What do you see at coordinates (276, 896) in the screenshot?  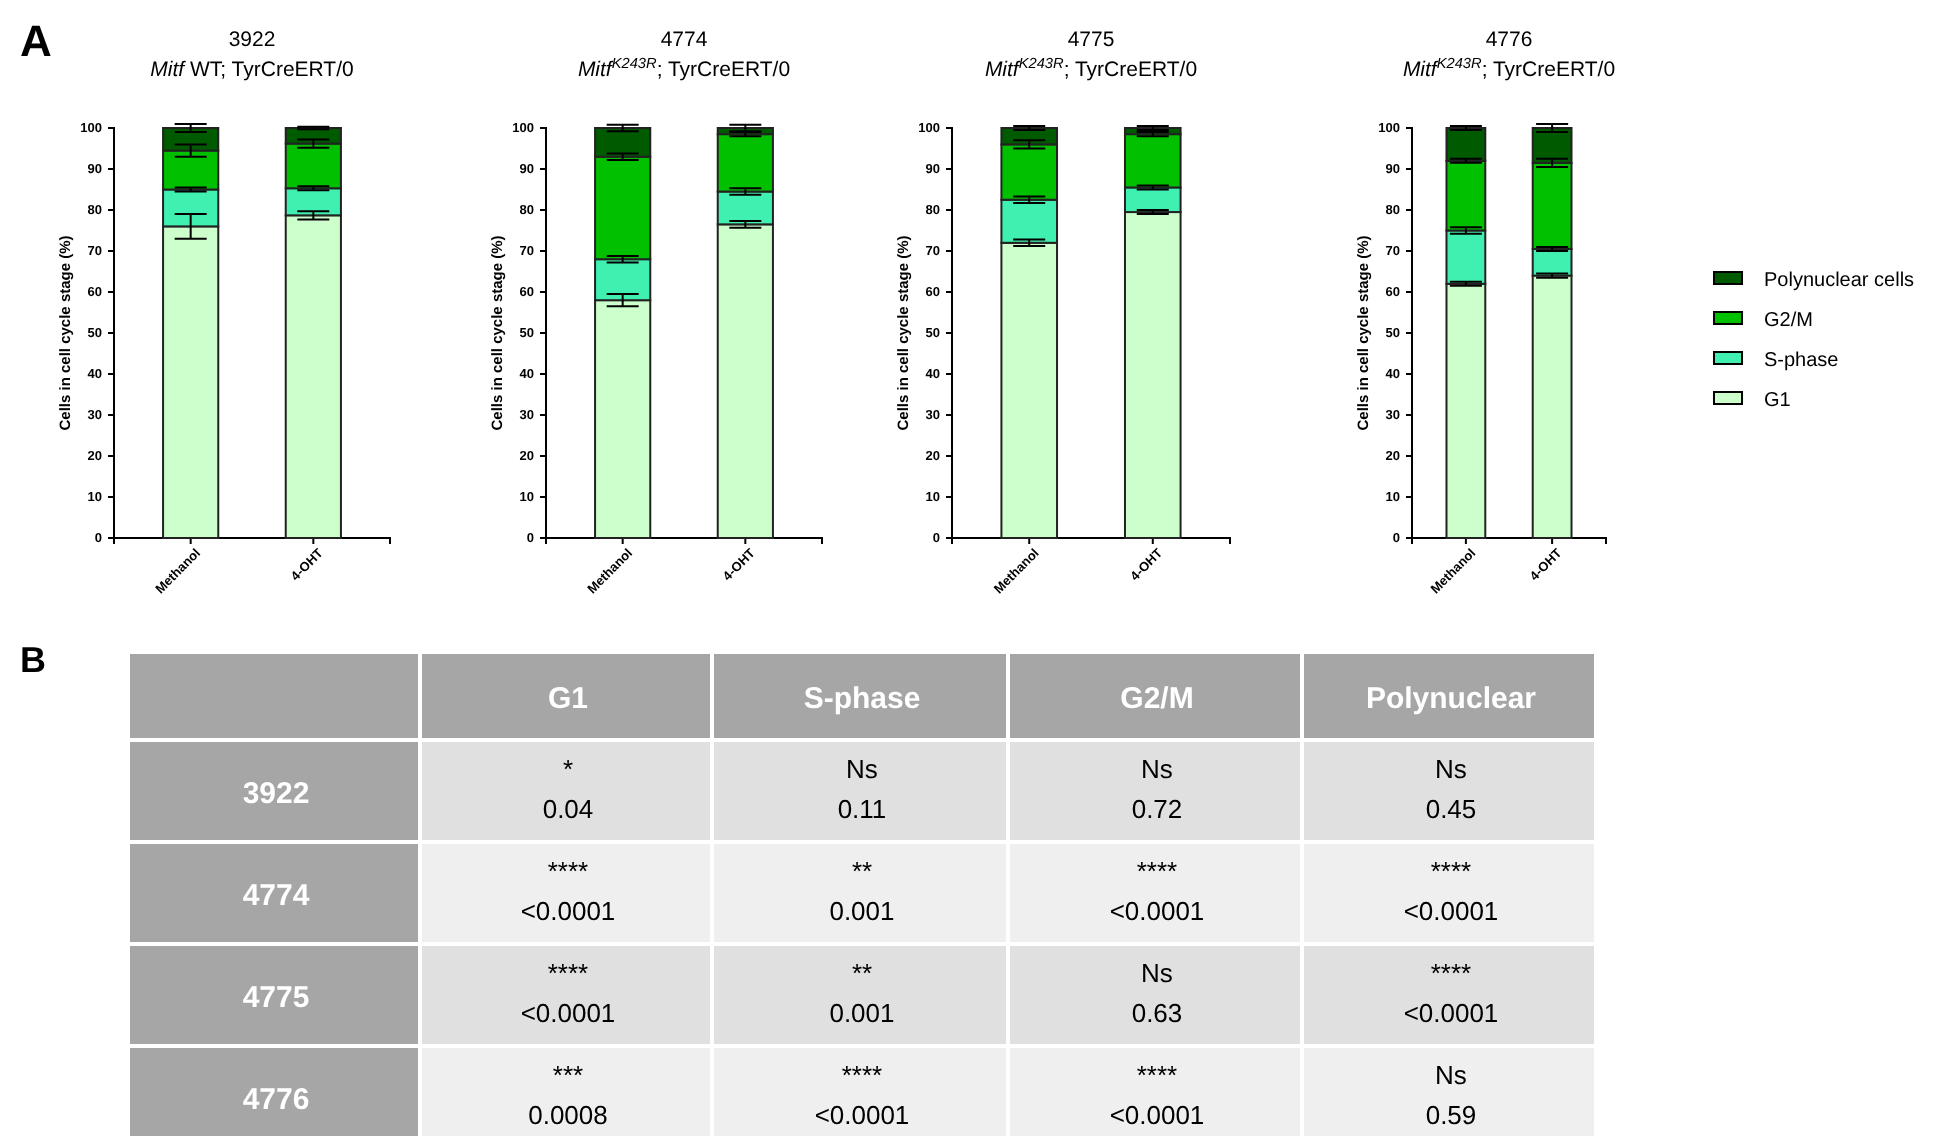 I see `category-label: 4774` at bounding box center [276, 896].